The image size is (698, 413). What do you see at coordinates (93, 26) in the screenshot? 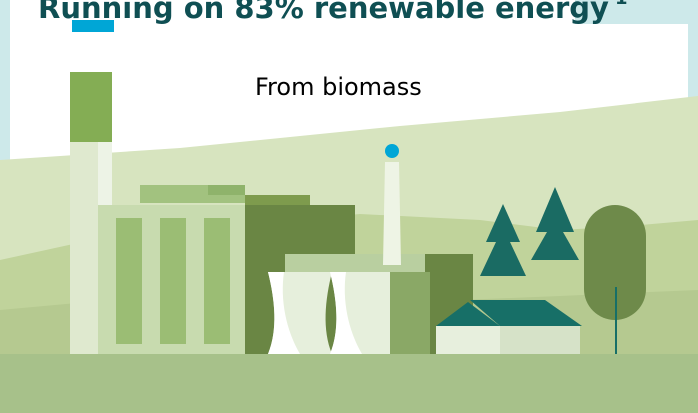
I see `title-highlight-left` at bounding box center [93, 26].